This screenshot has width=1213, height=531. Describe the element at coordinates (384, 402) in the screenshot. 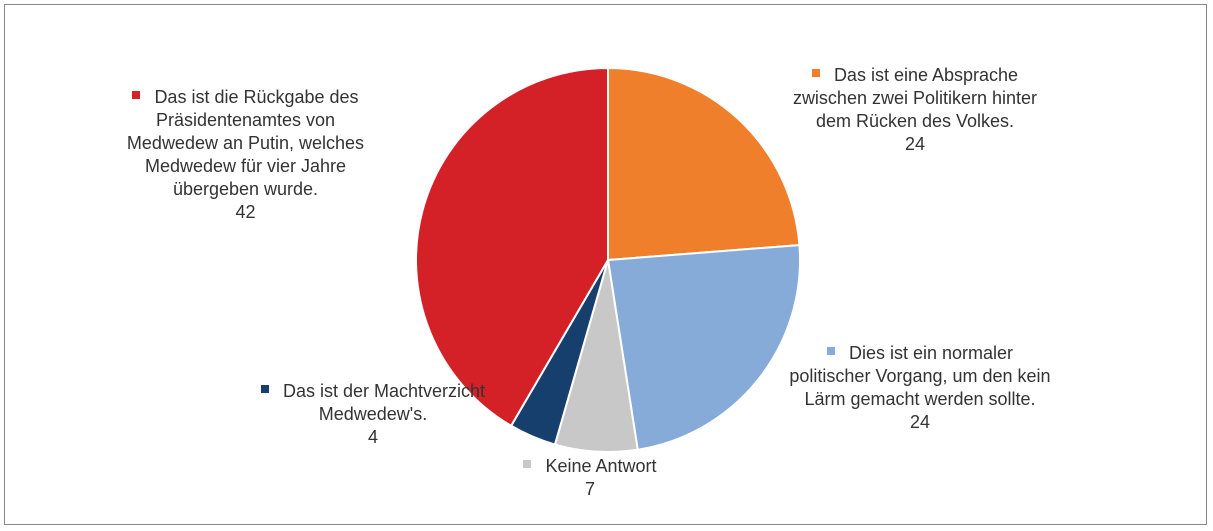

I see `category-name: Das ist der Machtverzicht Medwedew's.` at that location.